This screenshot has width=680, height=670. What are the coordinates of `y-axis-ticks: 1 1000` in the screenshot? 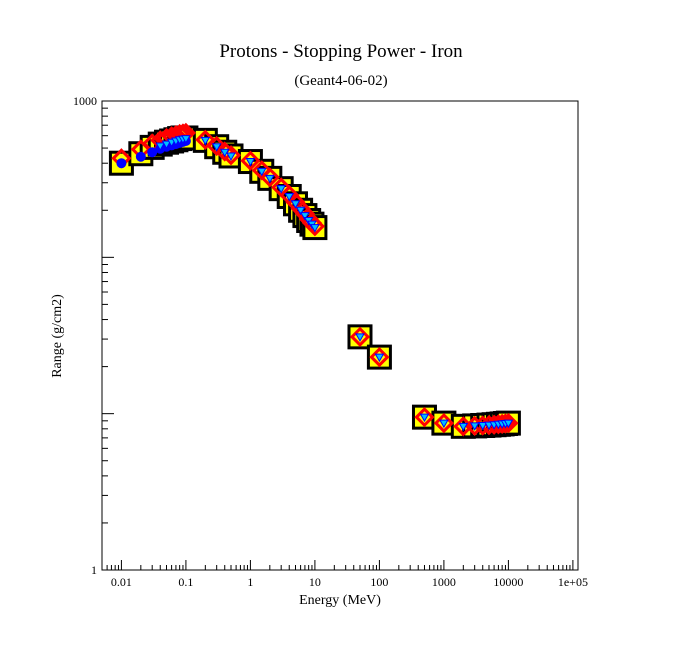 It's located at (93, 335).